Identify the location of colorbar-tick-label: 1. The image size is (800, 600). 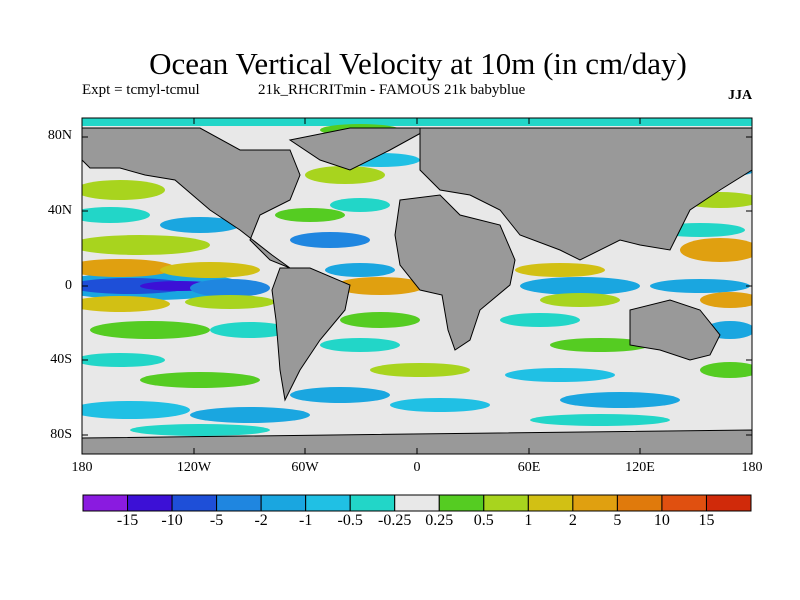
(528, 520).